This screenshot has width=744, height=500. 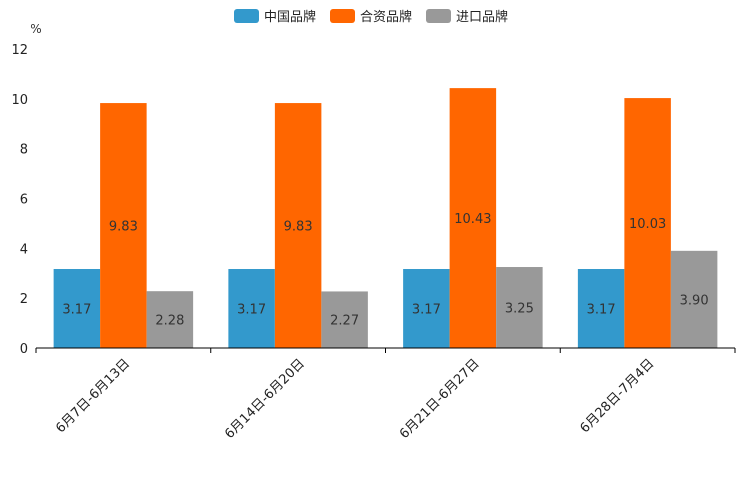 I want to click on legend-label: 中国品牌, so click(x=290, y=17).